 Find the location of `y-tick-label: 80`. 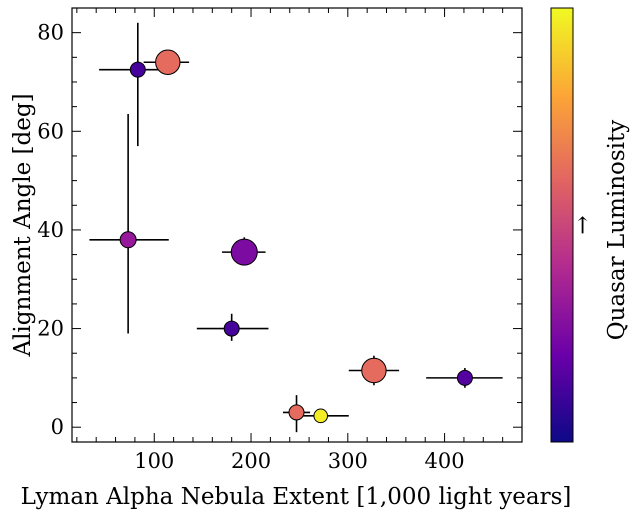

y-tick-label: 80 is located at coordinates (50, 33).